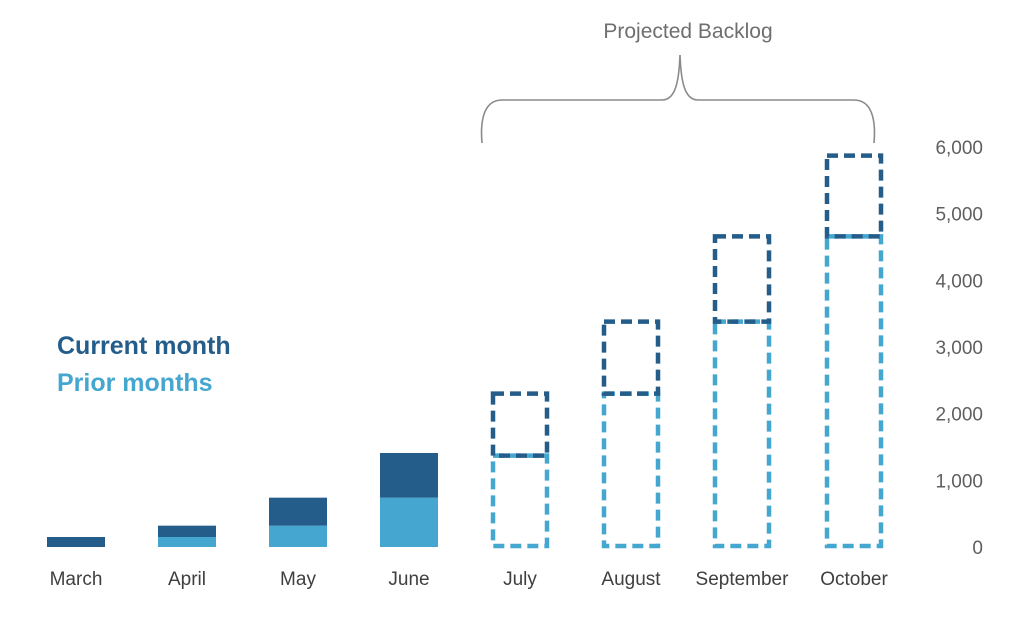  I want to click on legend: Current month Prior months, so click(144, 364).